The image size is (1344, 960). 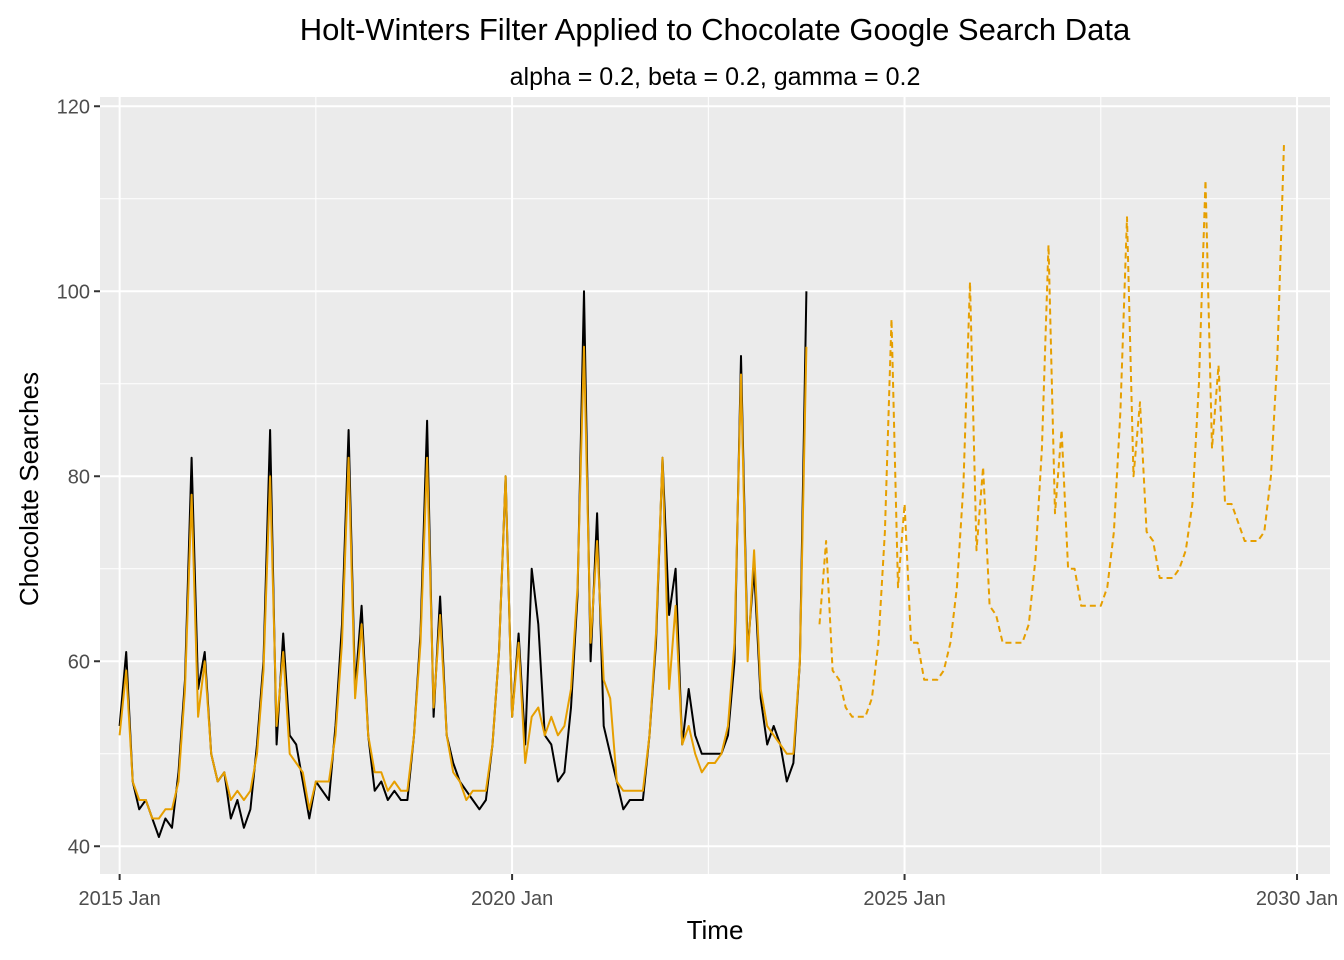 I want to click on y-tick-label: 40, so click(x=79, y=847).